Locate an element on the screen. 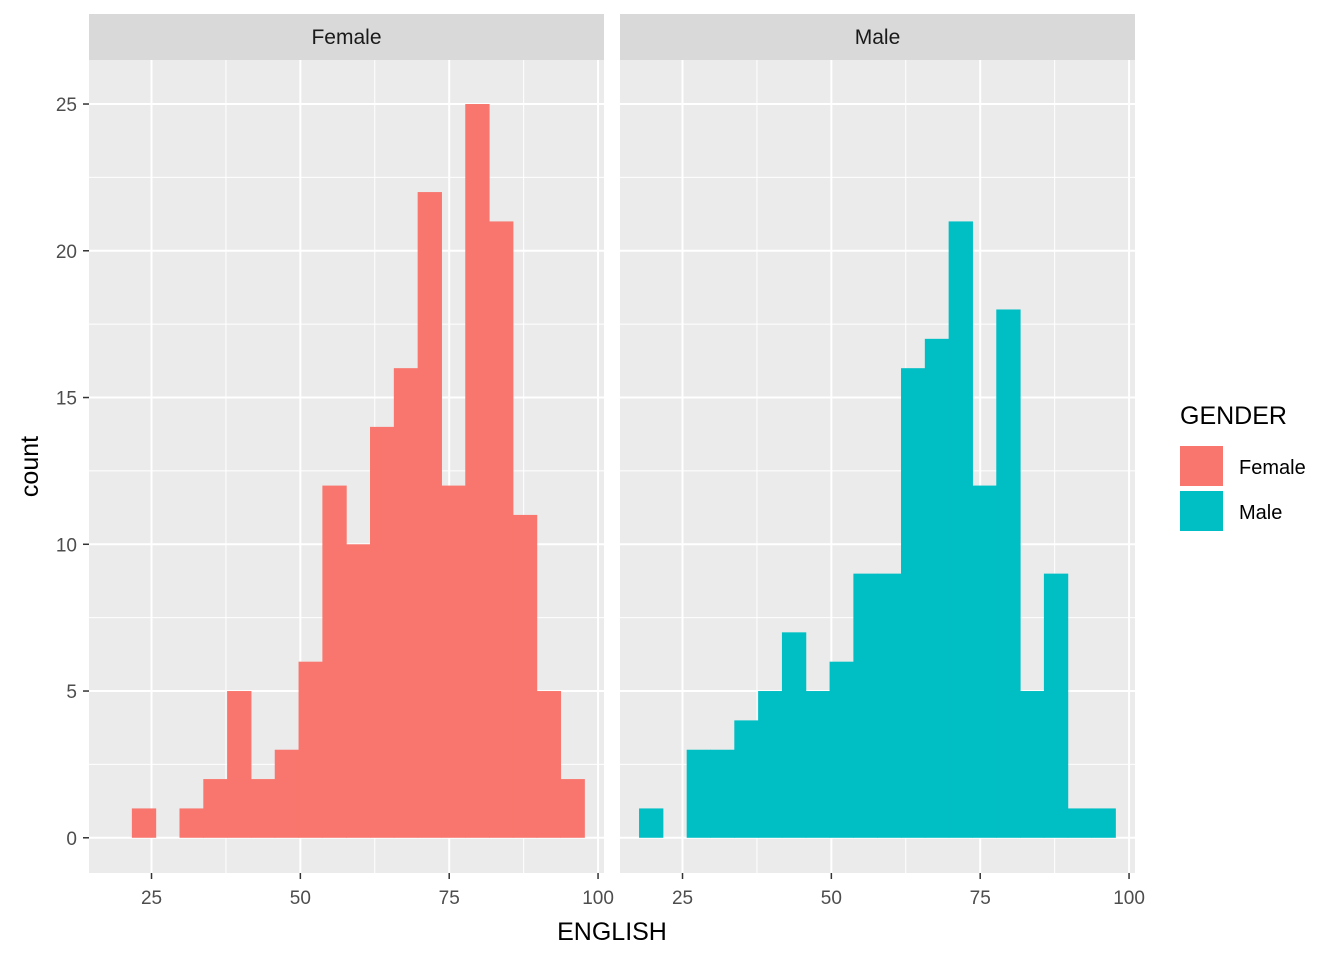 The height and width of the screenshot is (960, 1344). y-axis-title: count is located at coordinates (30, 466).